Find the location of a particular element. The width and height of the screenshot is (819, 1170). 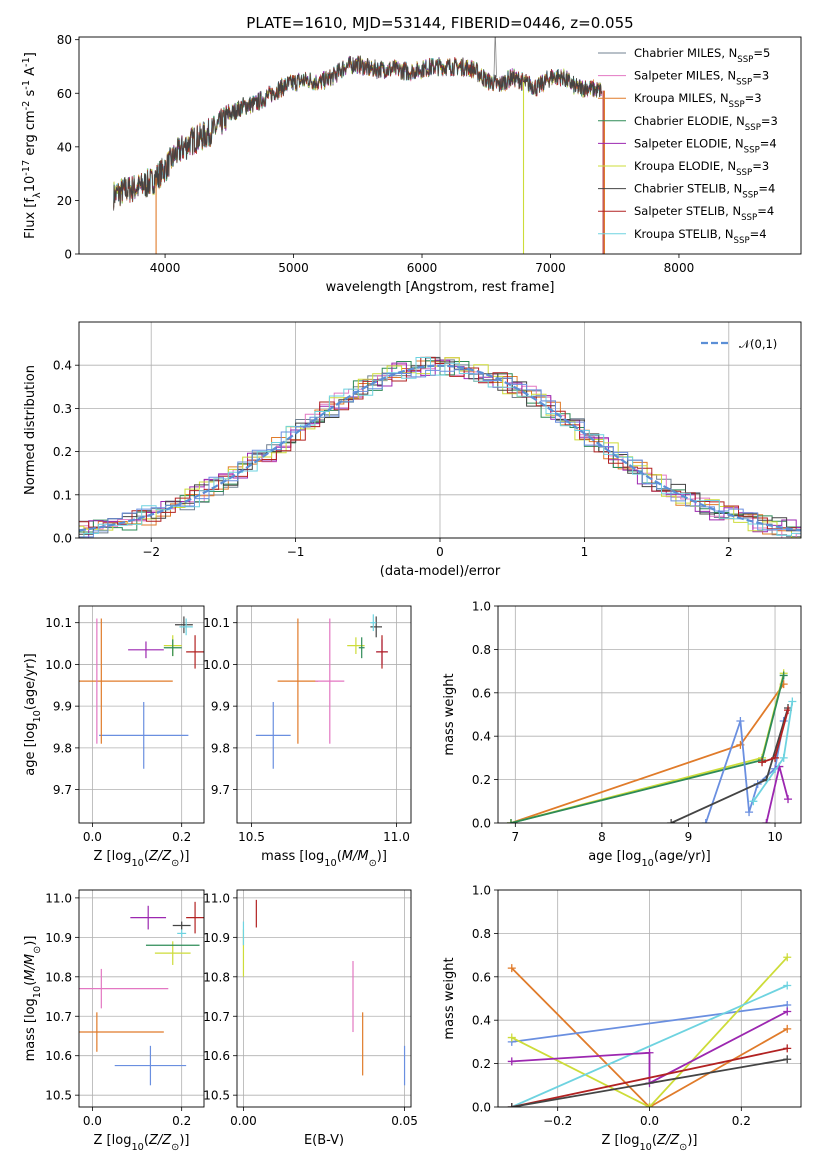

panel-mass_vs_EBV: 0.00 0.05 10.5 10.6 10.7 10.8 10.9 11.0 E(B-V) is located at coordinates (310, 1018).